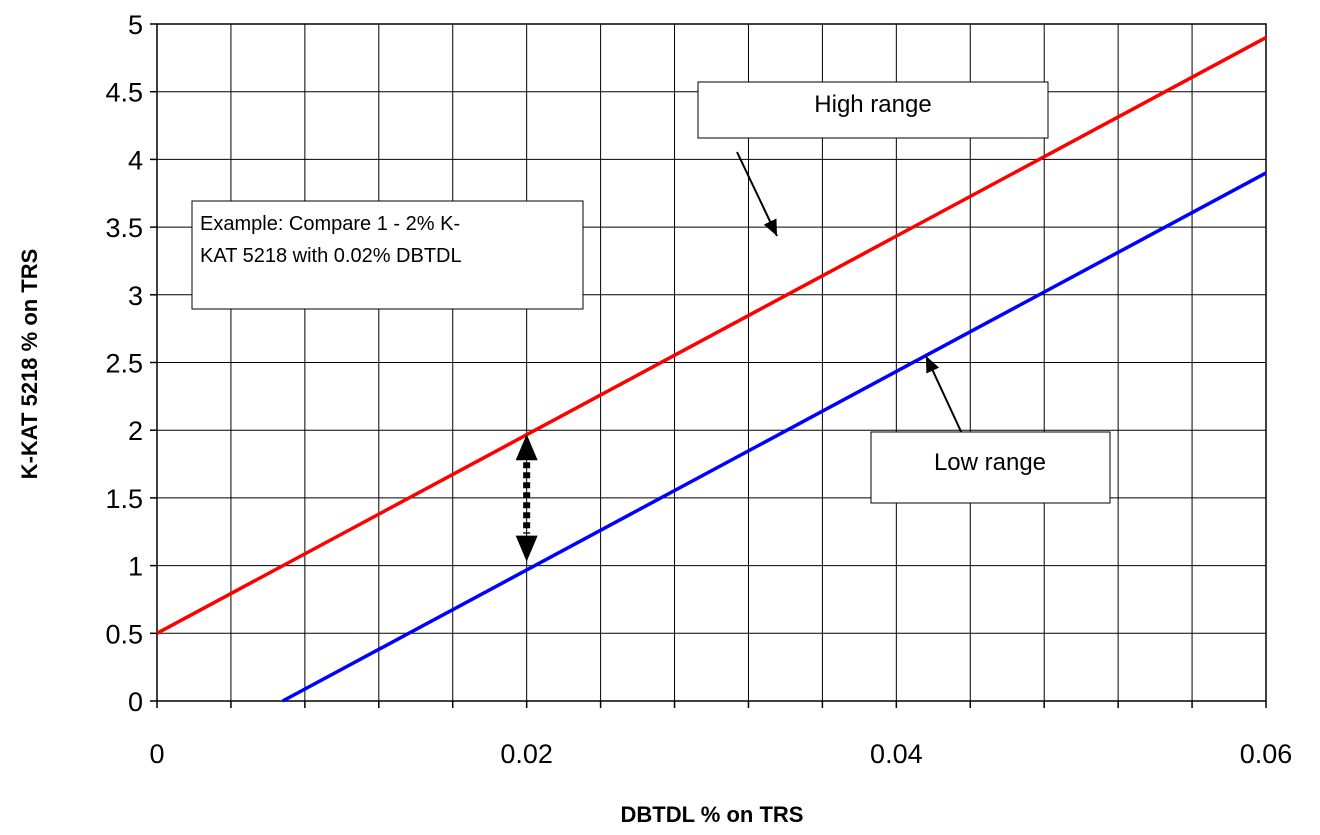  I want to click on high-range-label-box, so click(873, 110).